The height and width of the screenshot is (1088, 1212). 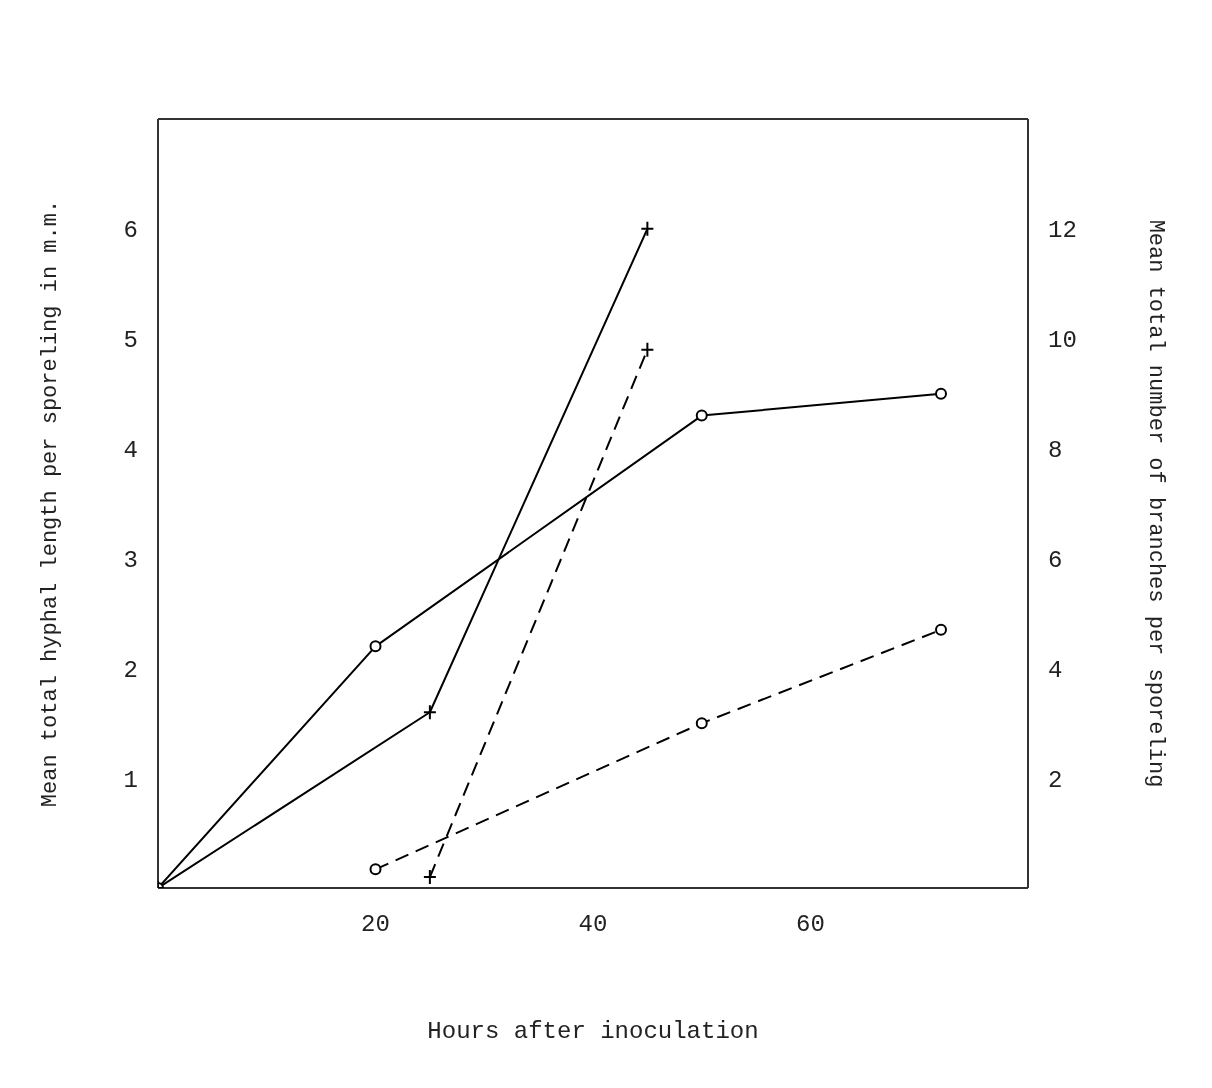 I want to click on y2-tick-label: 12, so click(x=1062, y=231).